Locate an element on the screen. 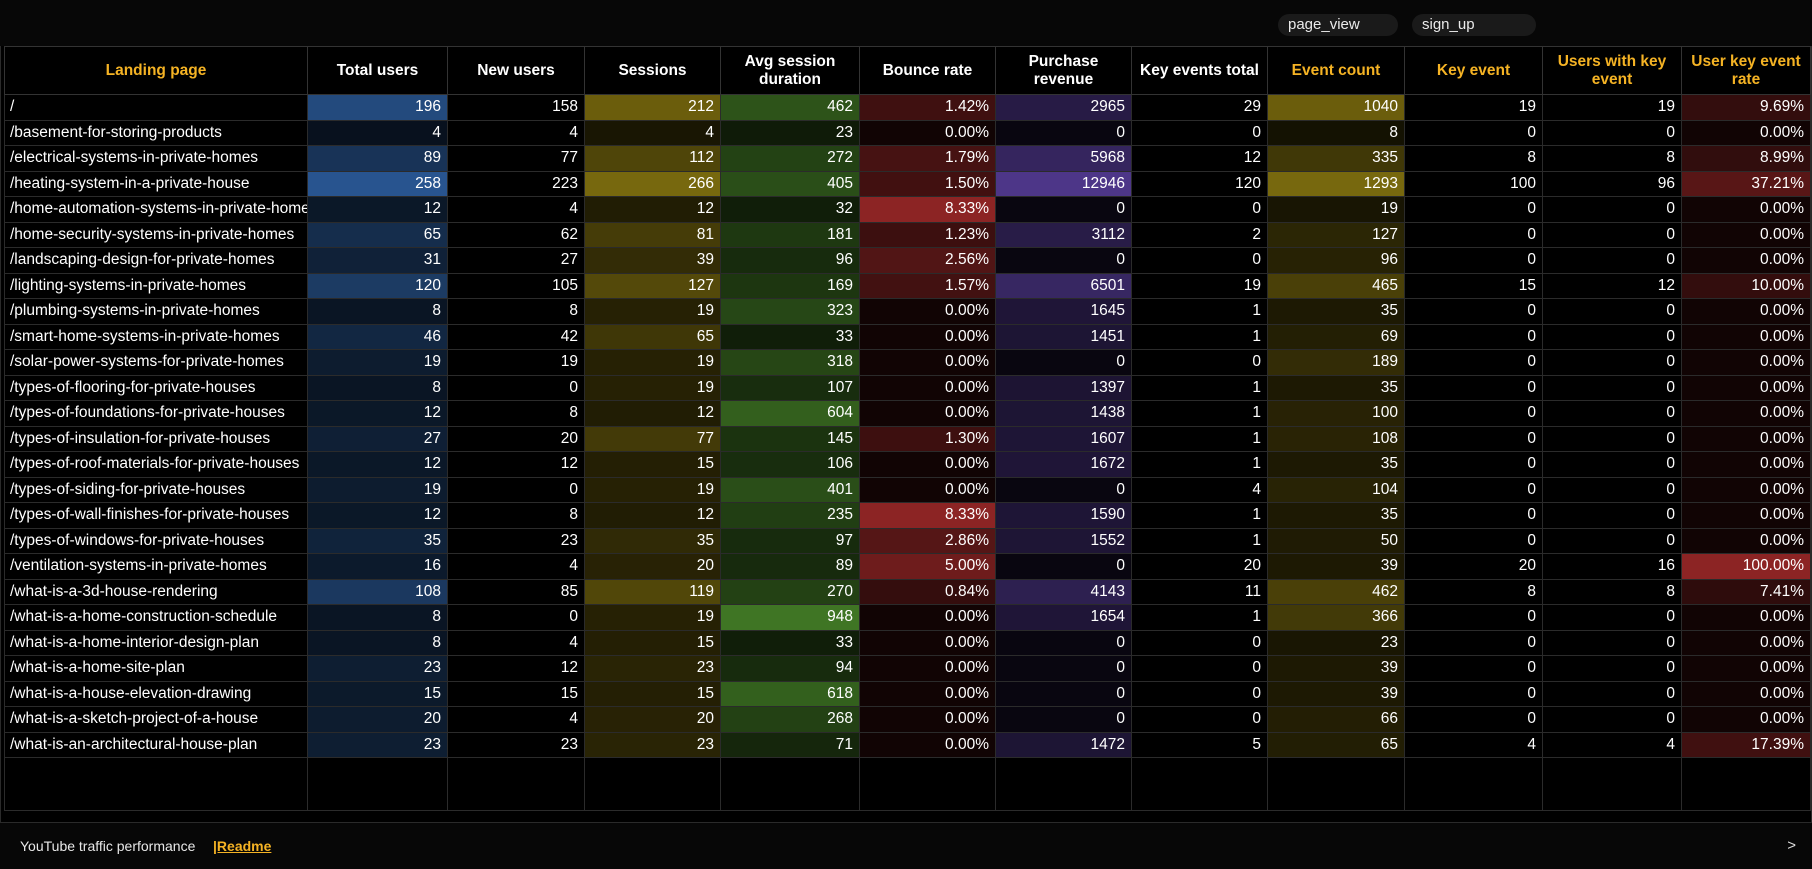 The height and width of the screenshot is (869, 1812). total-users-cell: 258 is located at coordinates (377, 183).